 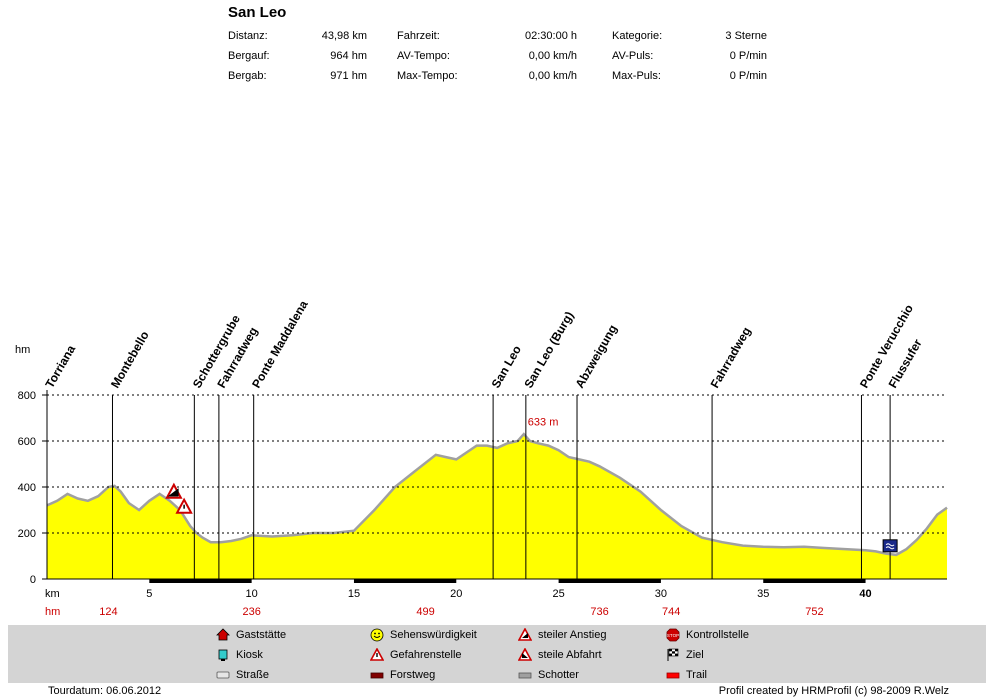 What do you see at coordinates (22, 350) in the screenshot?
I see `y-axis-label: hm` at bounding box center [22, 350].